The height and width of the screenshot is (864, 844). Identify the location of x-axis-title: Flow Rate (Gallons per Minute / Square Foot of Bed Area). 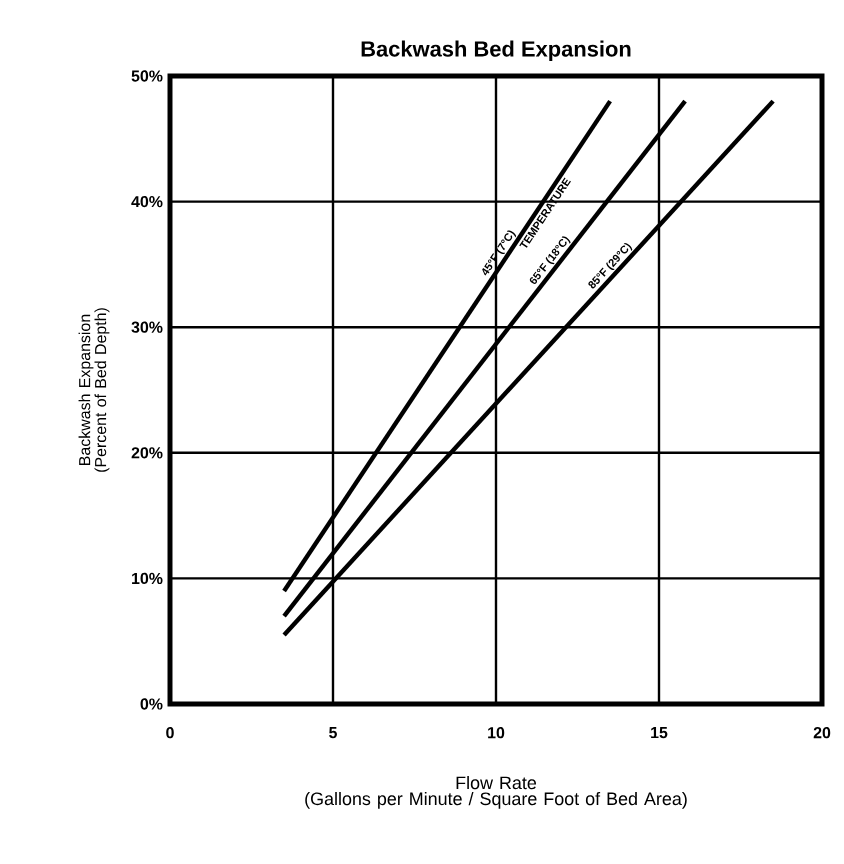
(496, 792).